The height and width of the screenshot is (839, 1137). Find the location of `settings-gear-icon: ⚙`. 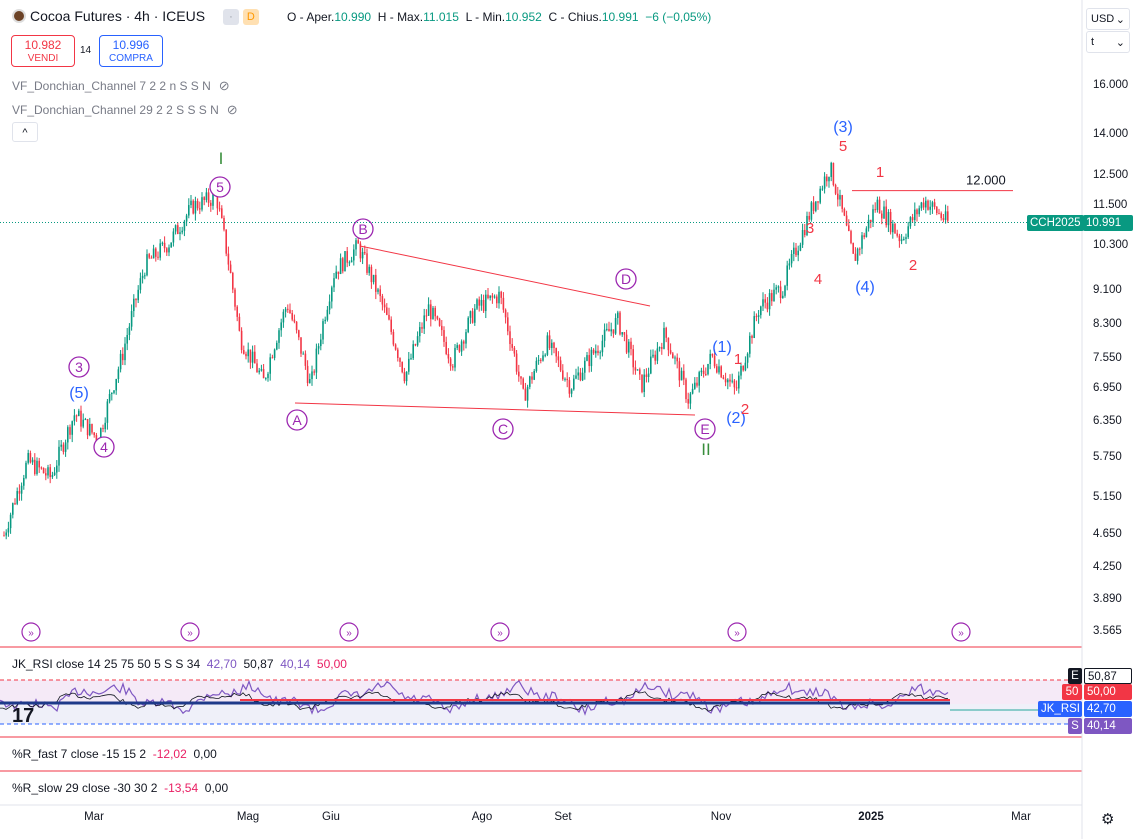

settings-gear-icon: ⚙ is located at coordinates (1108, 819).